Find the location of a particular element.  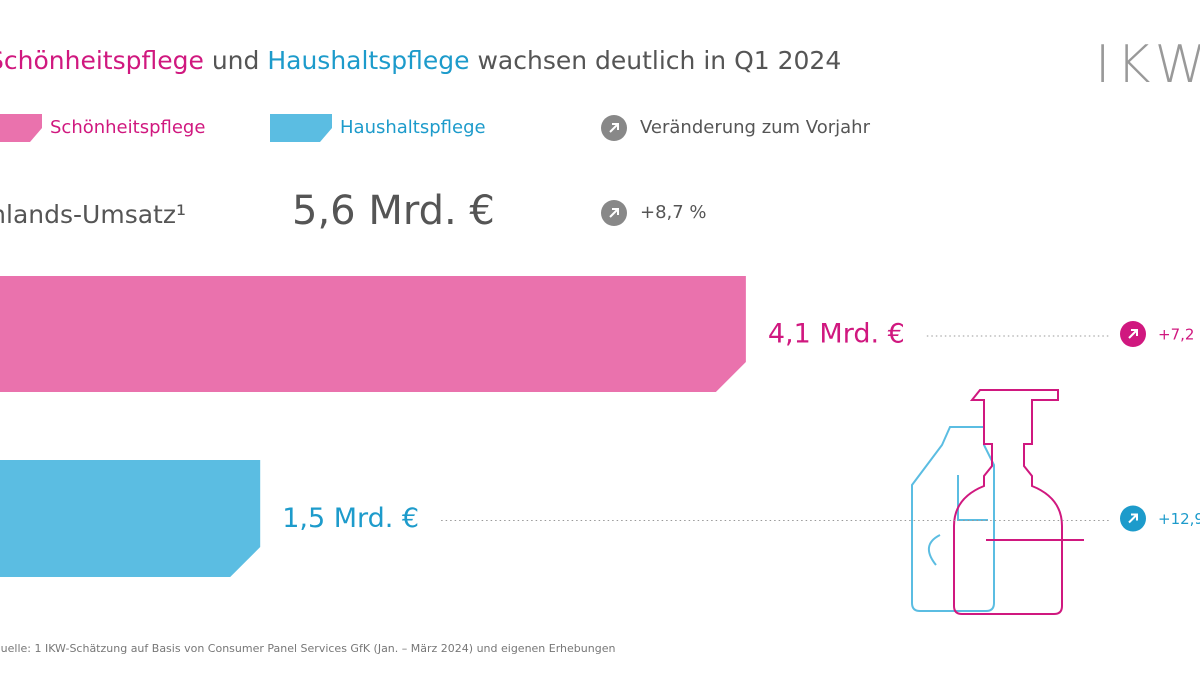

legend-label: Haushaltspflege is located at coordinates (413, 127).